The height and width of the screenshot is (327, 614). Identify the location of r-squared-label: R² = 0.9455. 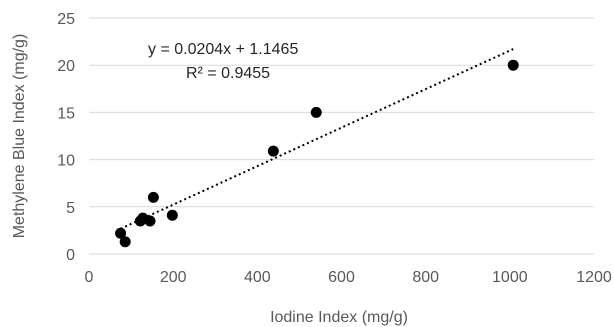
(228, 73).